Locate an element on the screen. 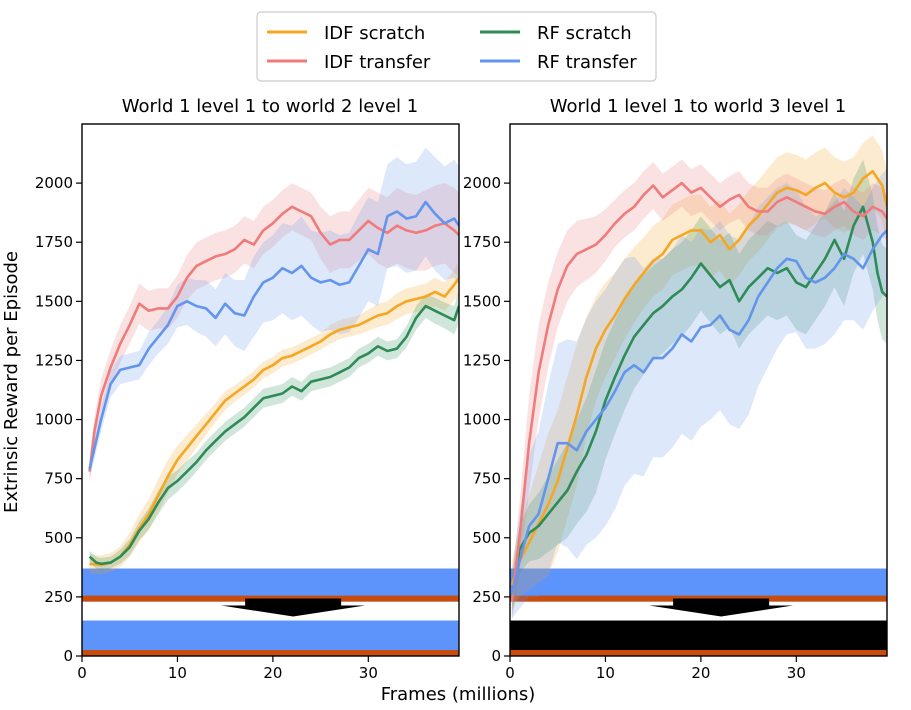 This screenshot has height=710, width=911. legend-entry-rf-scratch: RF scratch is located at coordinates (556, 33).